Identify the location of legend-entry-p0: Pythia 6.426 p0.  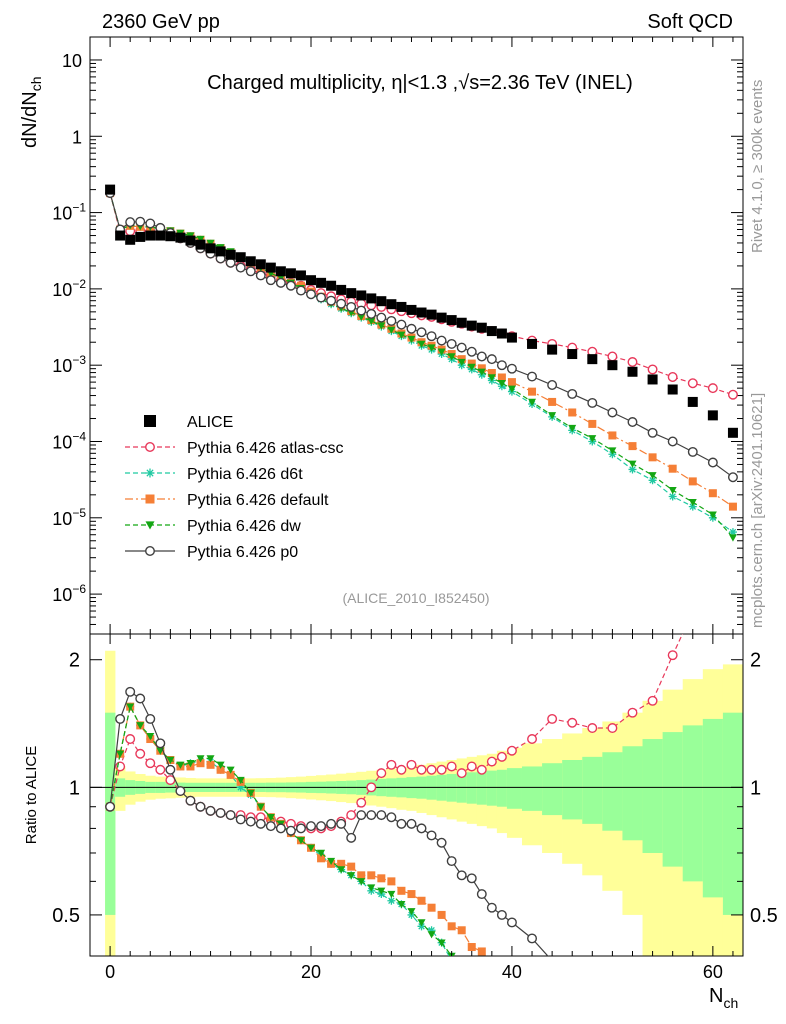
(211, 552).